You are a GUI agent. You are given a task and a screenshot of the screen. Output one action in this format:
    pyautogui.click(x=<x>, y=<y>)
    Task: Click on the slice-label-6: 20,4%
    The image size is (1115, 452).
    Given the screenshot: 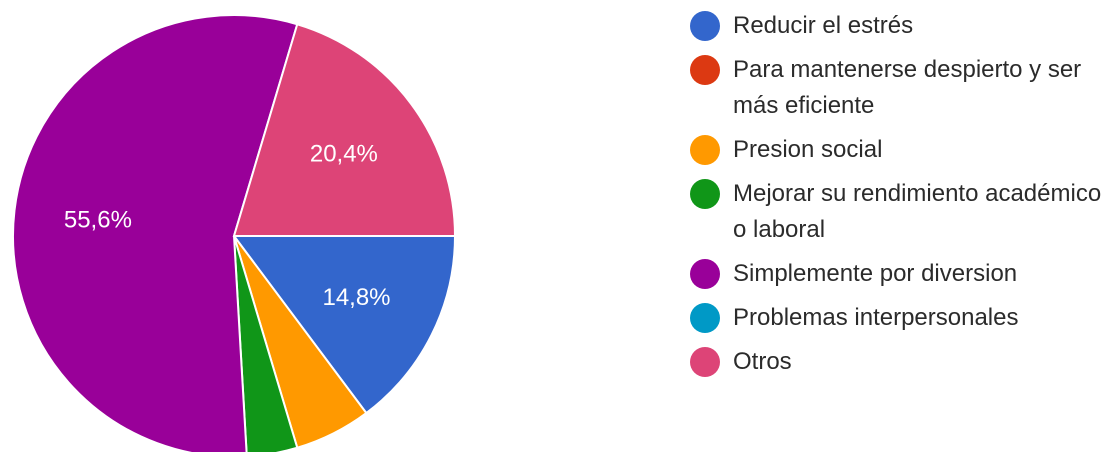 What is the action you would take?
    pyautogui.click(x=344, y=154)
    